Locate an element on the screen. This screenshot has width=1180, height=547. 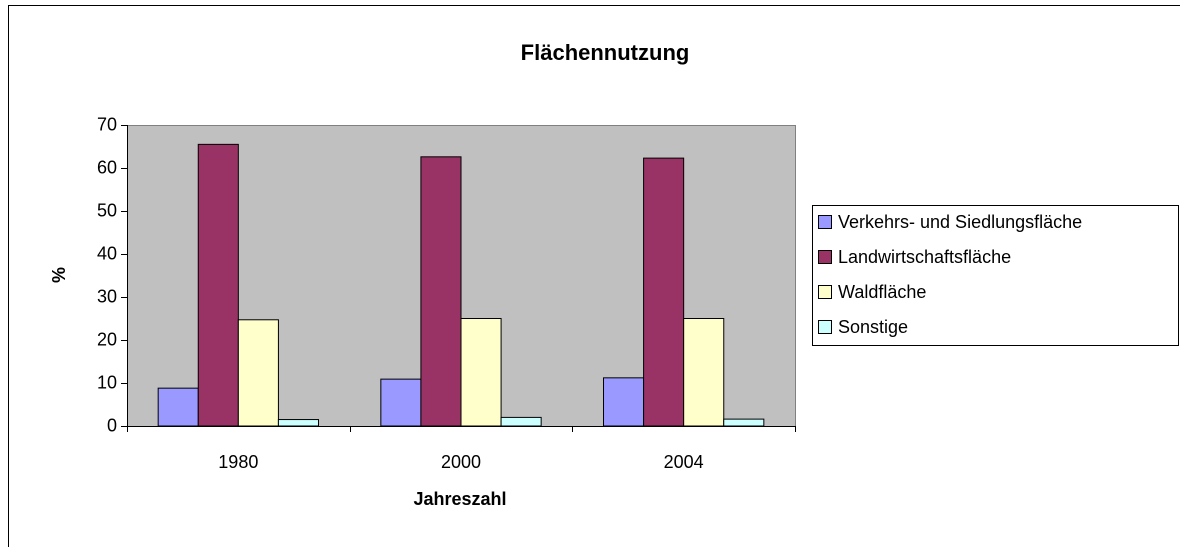
x-axis-title: Jahreszahl is located at coordinates (459, 499).